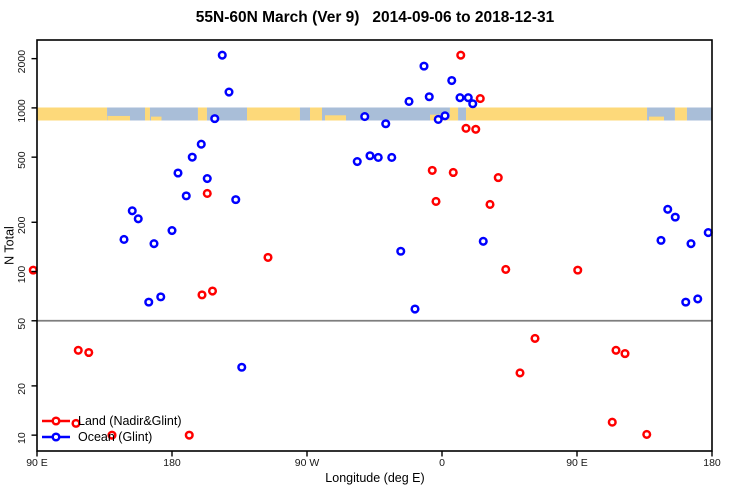 The image size is (750, 500). I want to click on x-axis-title: Longitude (deg E), so click(375, 478).